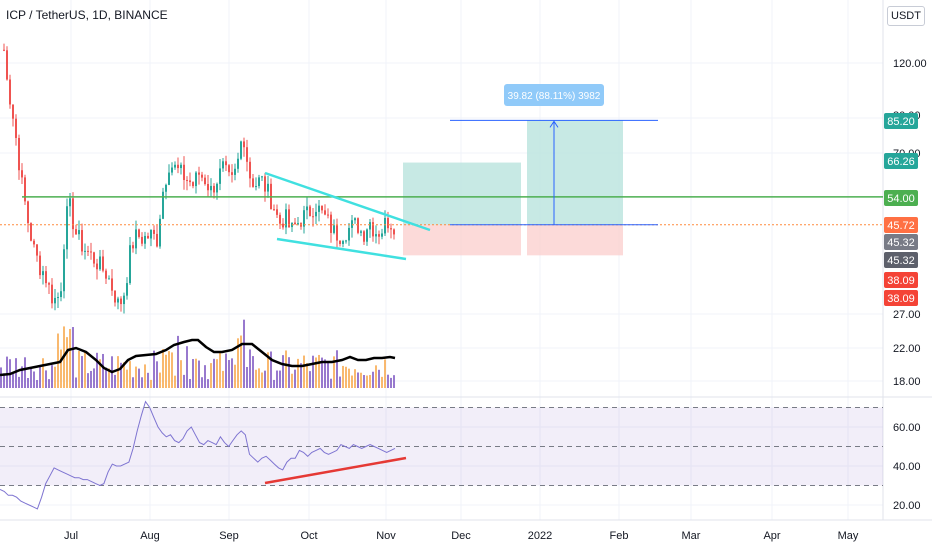 The width and height of the screenshot is (932, 550). I want to click on price-tick-label: 120.00, so click(910, 64).